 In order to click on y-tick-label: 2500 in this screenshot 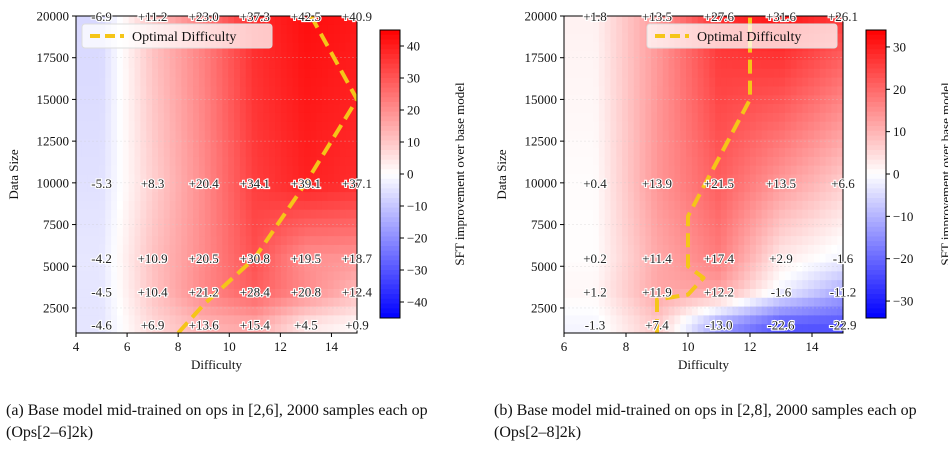, I will do `click(544, 307)`.